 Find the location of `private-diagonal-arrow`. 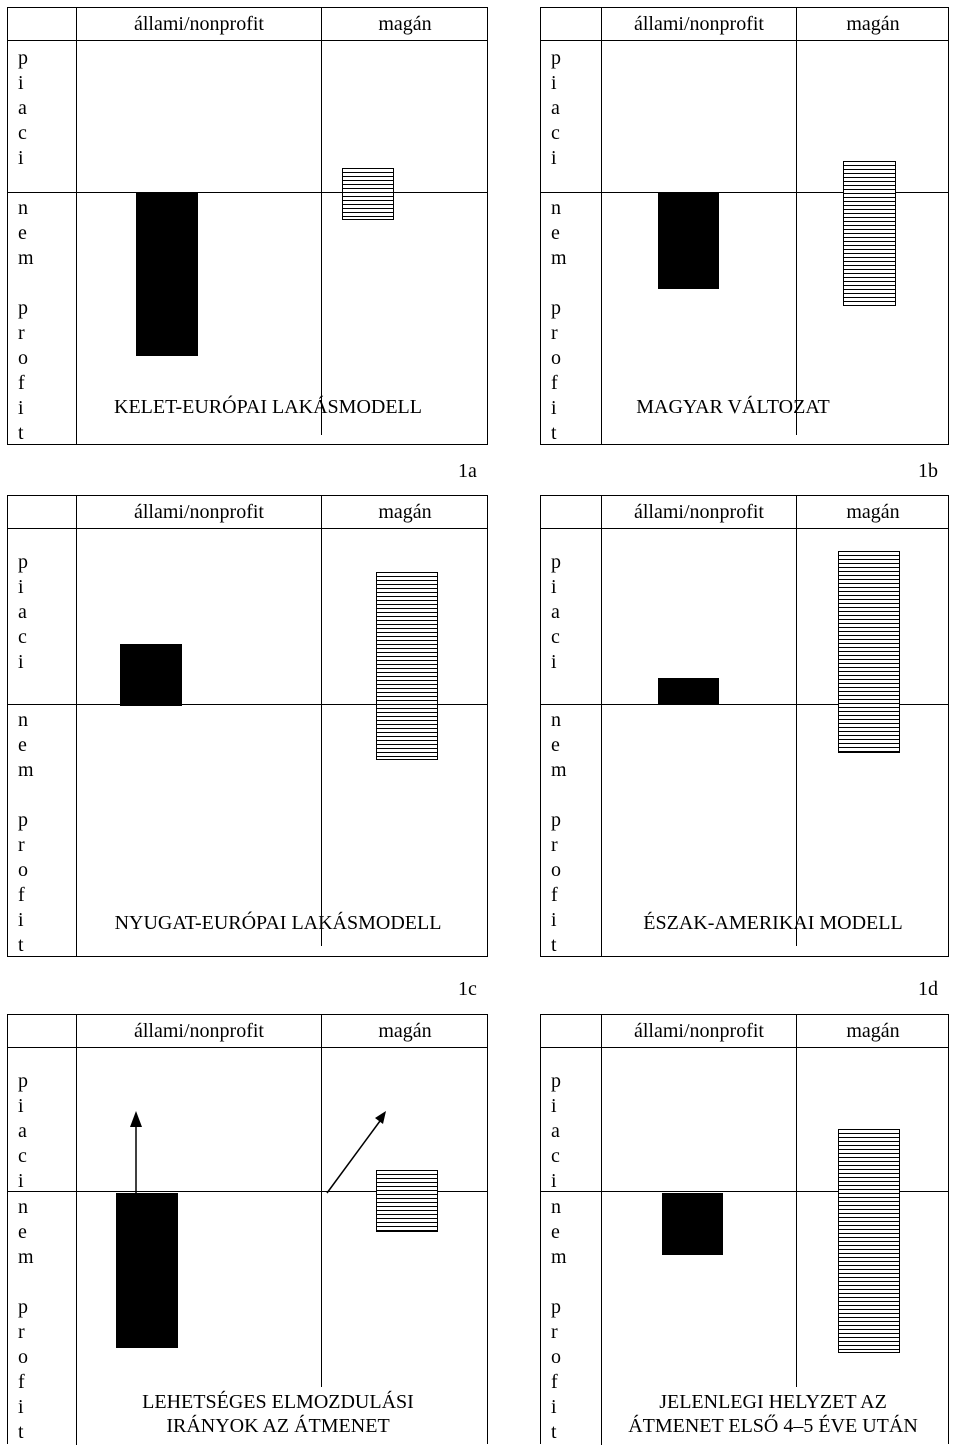

private-diagonal-arrow is located at coordinates (353, 1157).